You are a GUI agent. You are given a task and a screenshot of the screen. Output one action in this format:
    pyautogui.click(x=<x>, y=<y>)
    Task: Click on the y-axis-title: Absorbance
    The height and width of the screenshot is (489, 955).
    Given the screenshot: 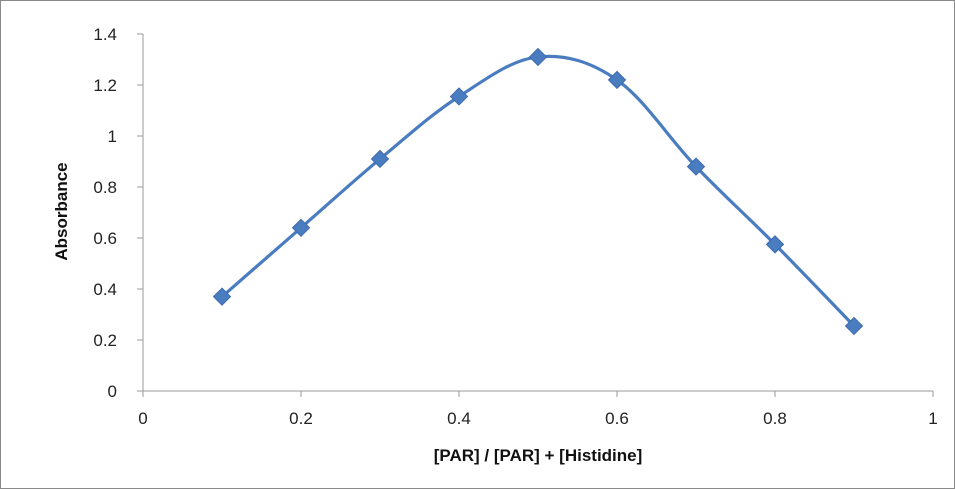 What is the action you would take?
    pyautogui.click(x=61, y=211)
    